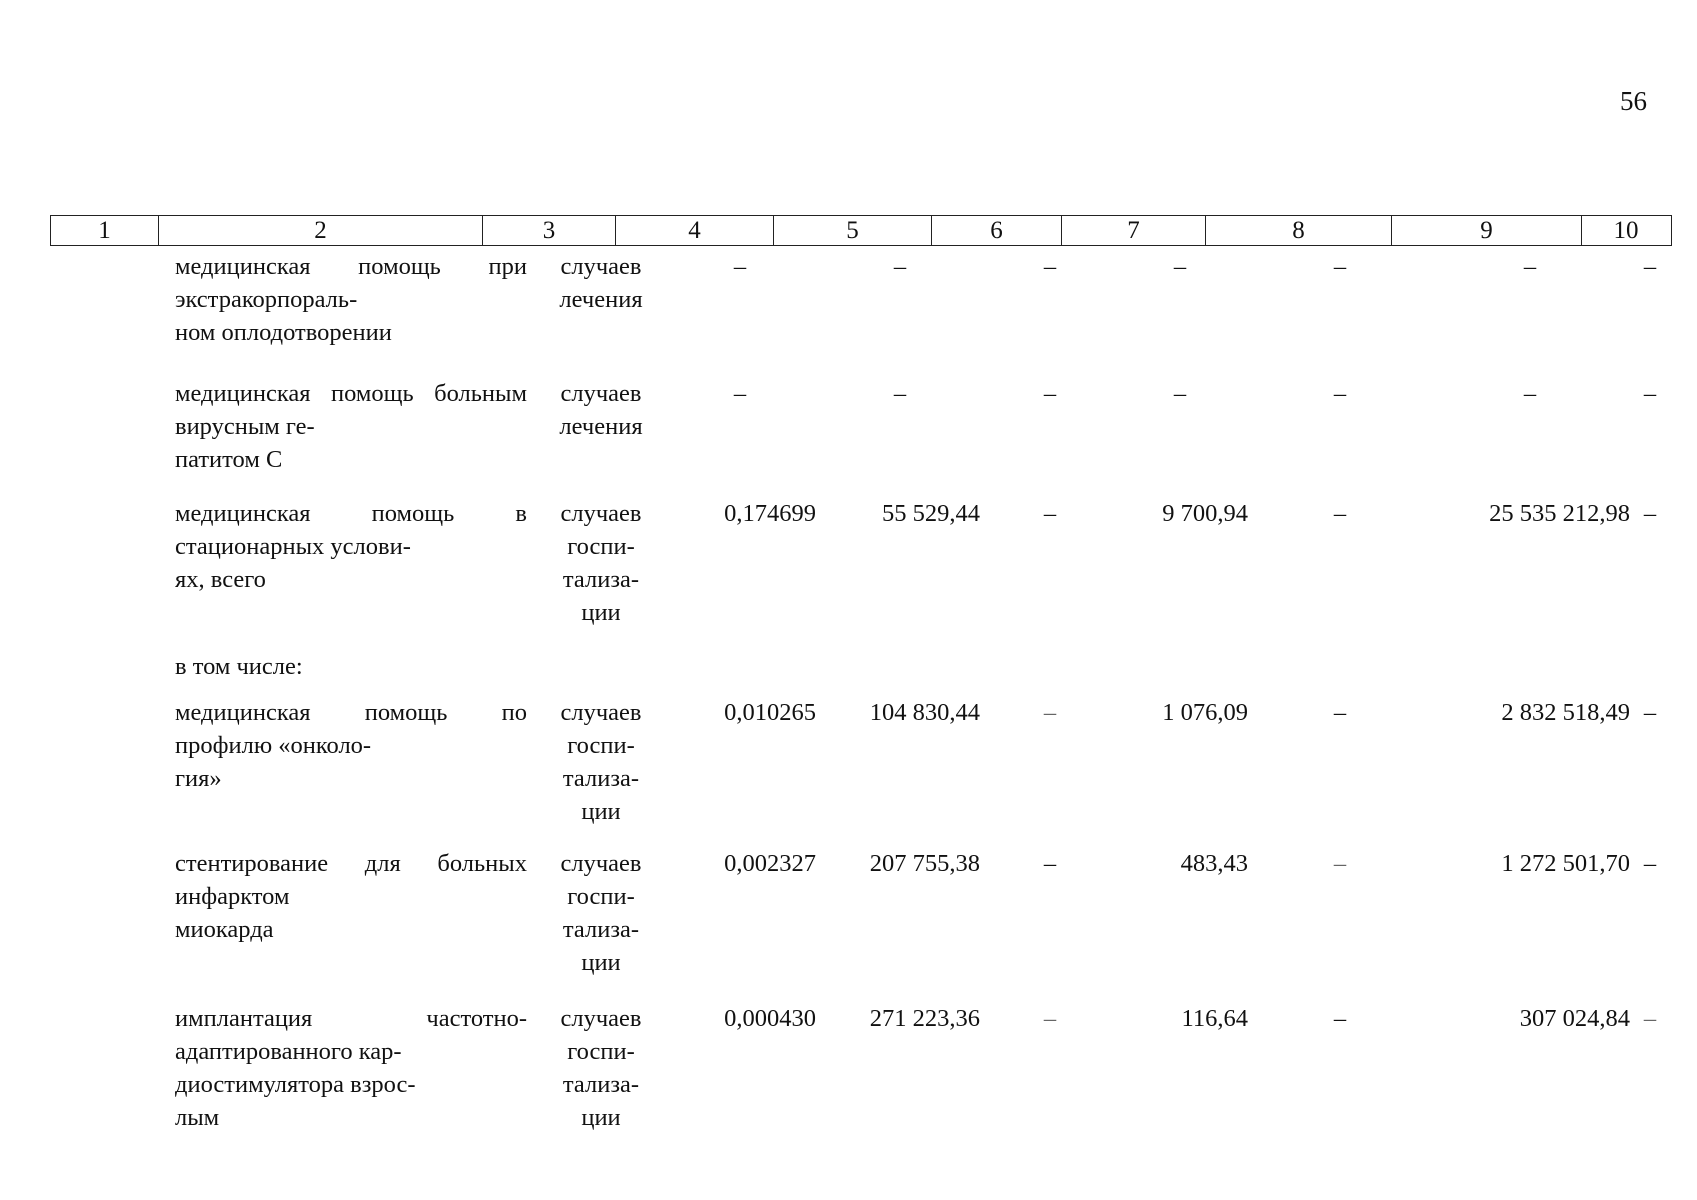 The width and height of the screenshot is (1697, 1200). What do you see at coordinates (351, 410) in the screenshot?
I see `row-name-line: медицинская помощь больным вирусным ге-` at bounding box center [351, 410].